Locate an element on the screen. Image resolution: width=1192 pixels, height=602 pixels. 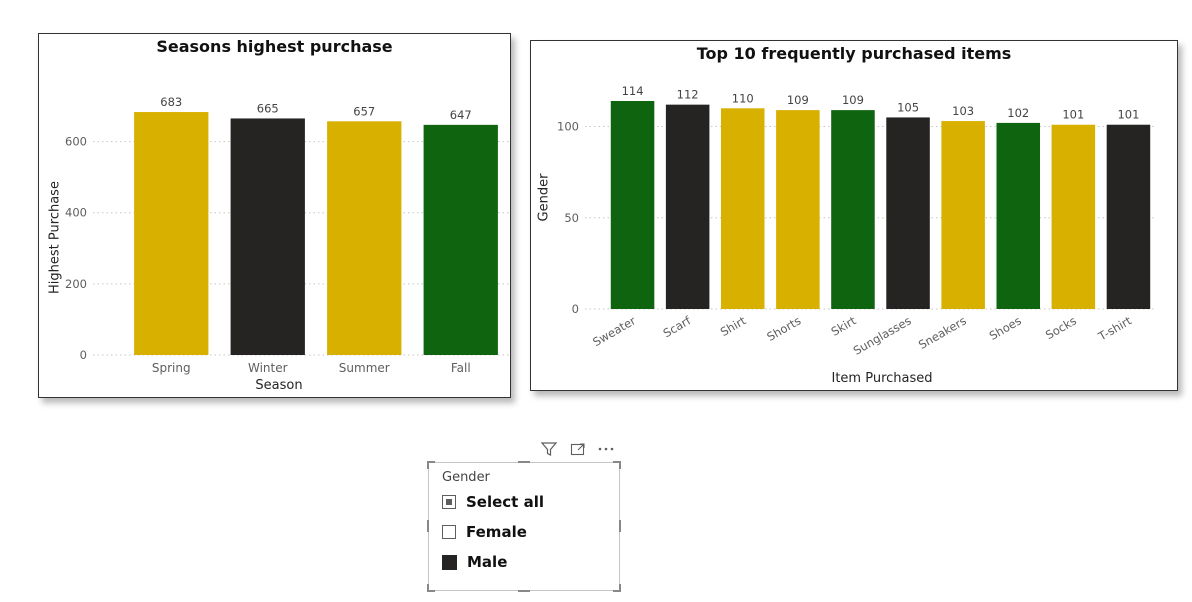
x-tick-label: Shorts is located at coordinates (783, 328).